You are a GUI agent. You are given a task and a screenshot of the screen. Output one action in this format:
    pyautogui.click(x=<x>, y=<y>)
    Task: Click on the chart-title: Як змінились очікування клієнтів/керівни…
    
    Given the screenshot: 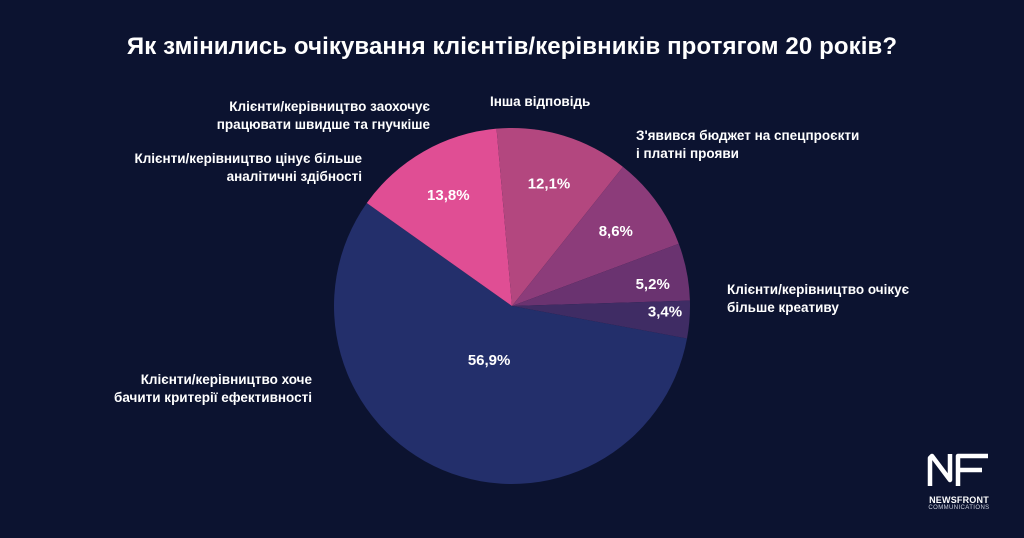 What is the action you would take?
    pyautogui.click(x=512, y=46)
    